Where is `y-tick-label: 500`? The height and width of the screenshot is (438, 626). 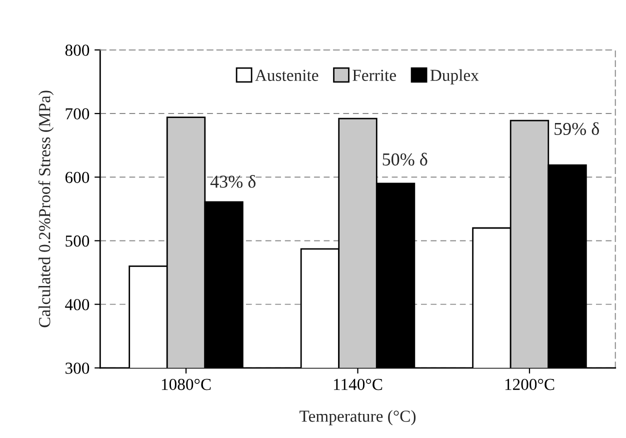 y-tick-label: 500 is located at coordinates (78, 241).